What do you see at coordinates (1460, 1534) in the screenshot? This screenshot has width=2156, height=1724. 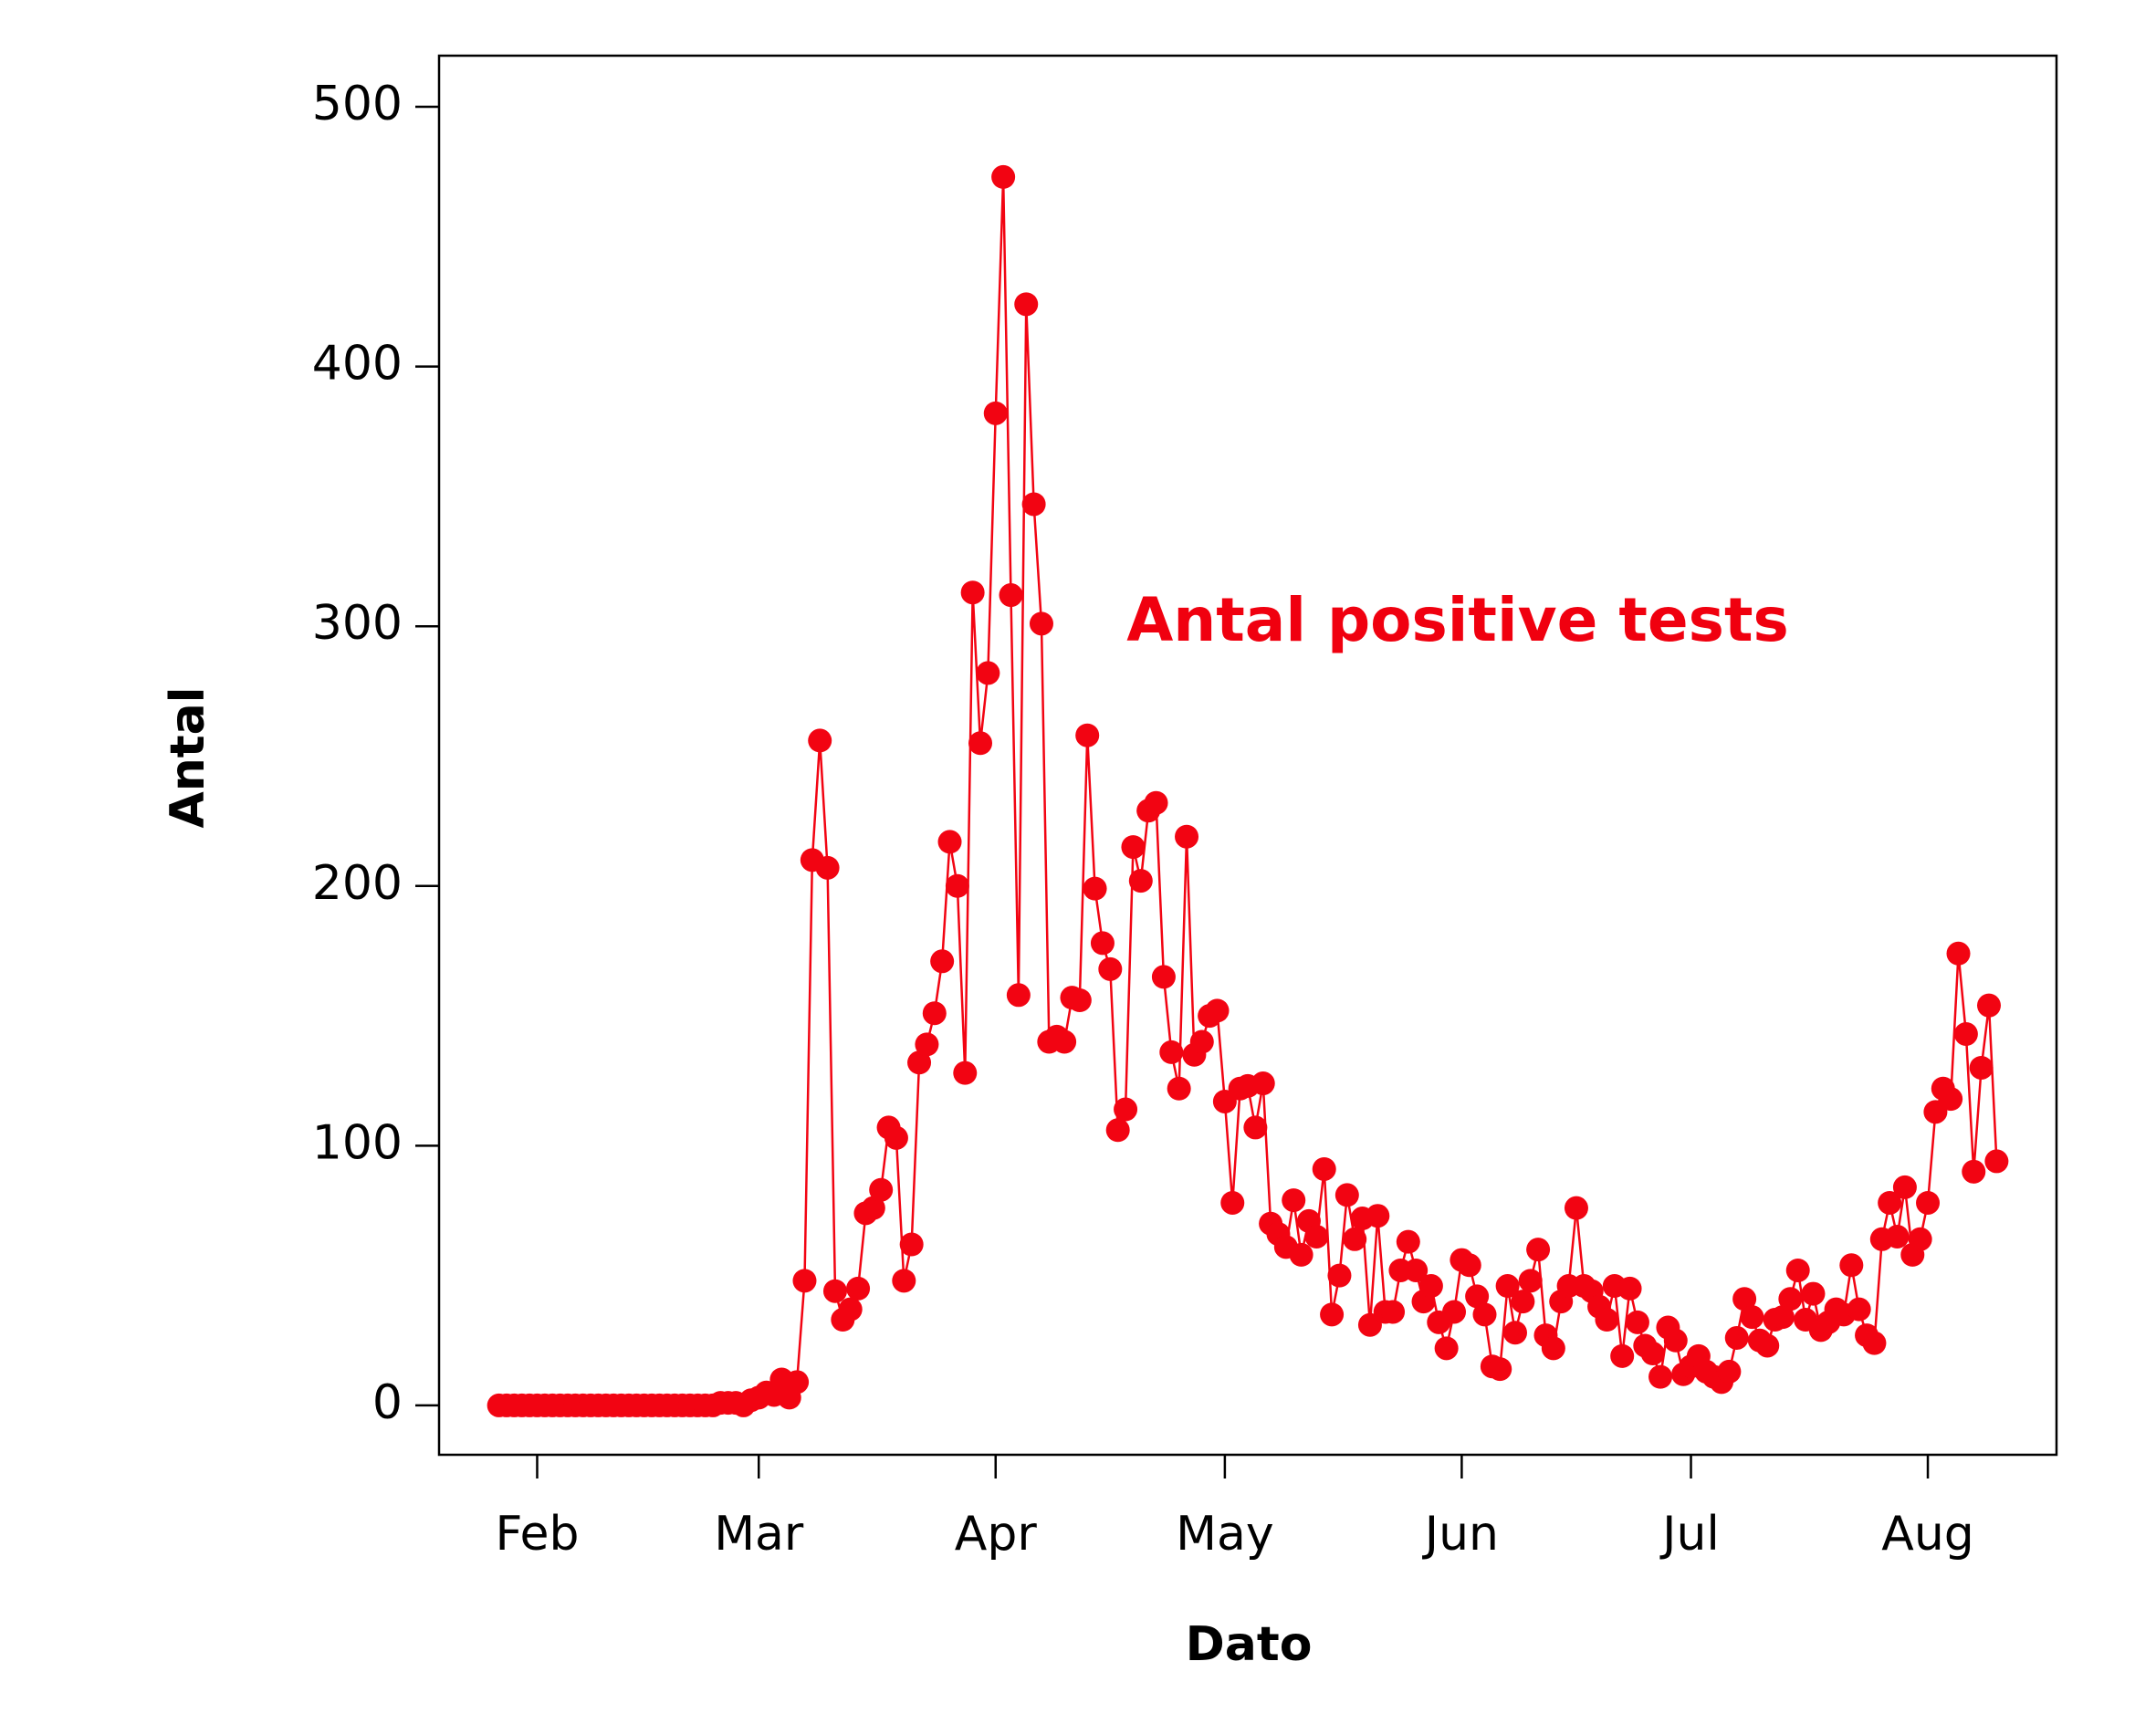 I see `x-tick-label: Jun` at bounding box center [1460, 1534].